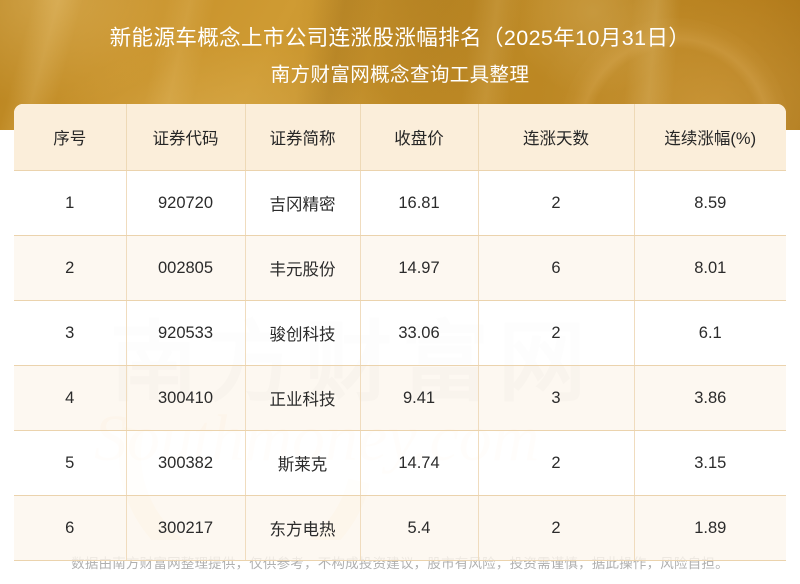 The width and height of the screenshot is (800, 584). Describe the element at coordinates (70, 463) in the screenshot. I see `cell-index: 5` at that location.